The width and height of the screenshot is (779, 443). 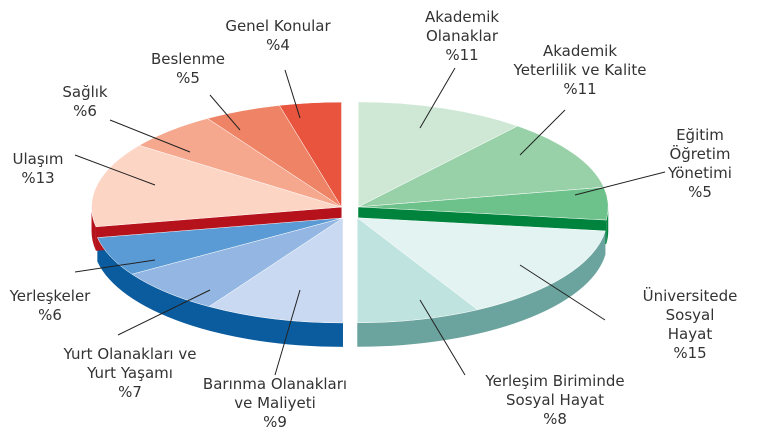 I want to click on slice-label: Genel Konular %4, so click(x=277, y=36).